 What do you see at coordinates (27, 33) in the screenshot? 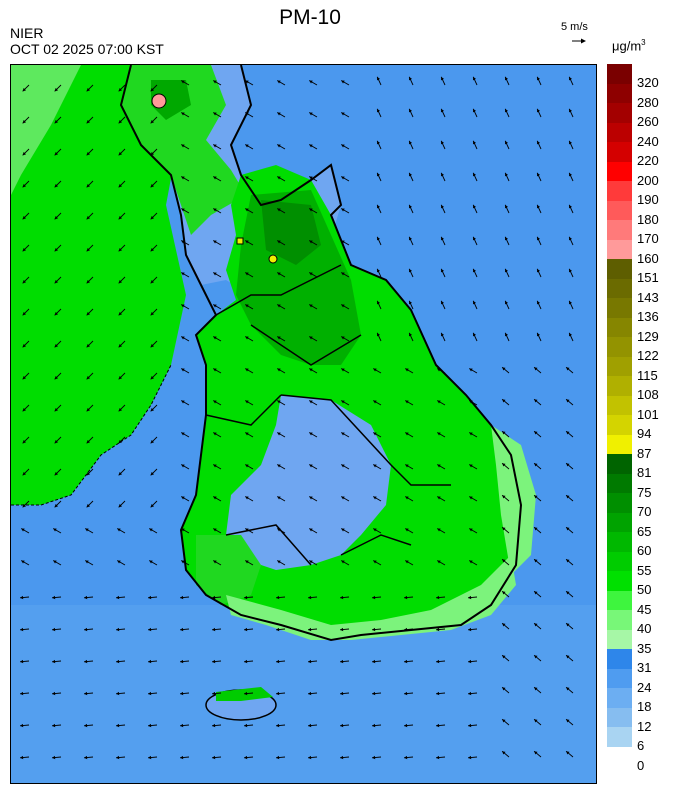
I see `organization-label: NIER` at bounding box center [27, 33].